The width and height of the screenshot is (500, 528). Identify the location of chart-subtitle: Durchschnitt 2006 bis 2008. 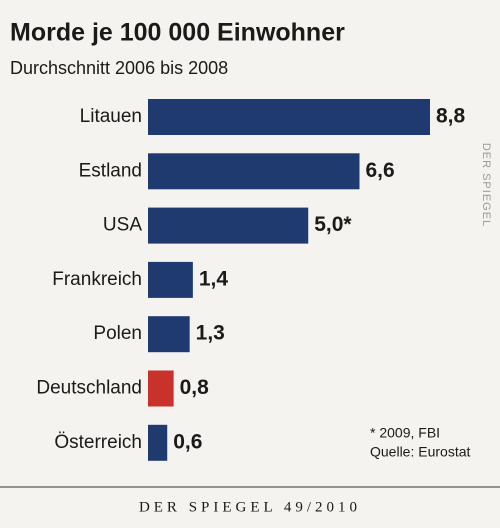
(119, 68).